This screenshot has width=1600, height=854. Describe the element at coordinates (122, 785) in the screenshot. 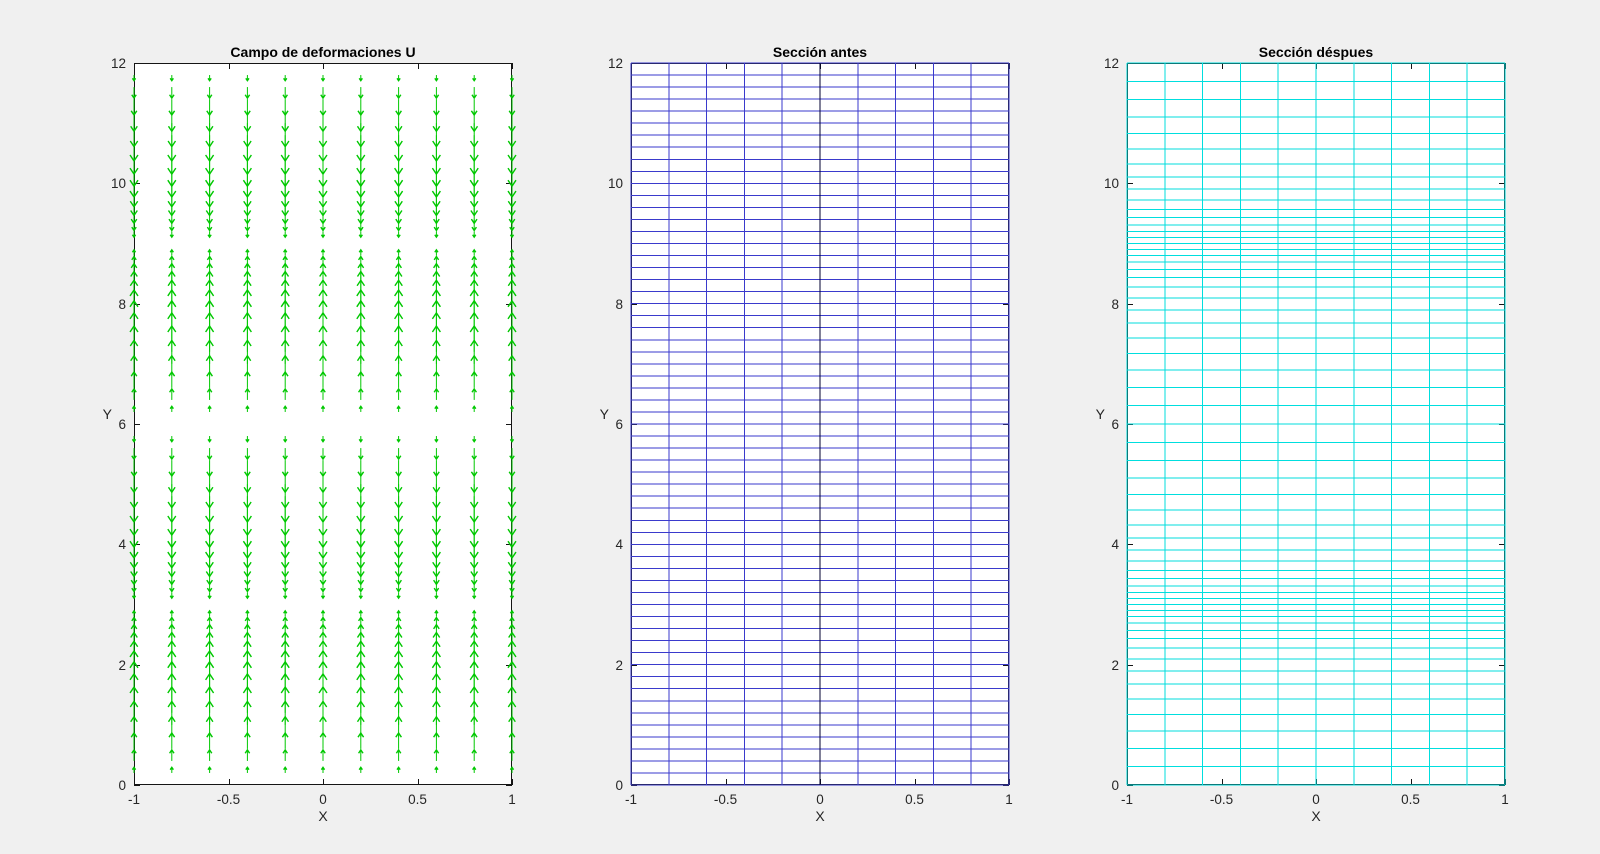

I see `y-tick-label: 0` at that location.